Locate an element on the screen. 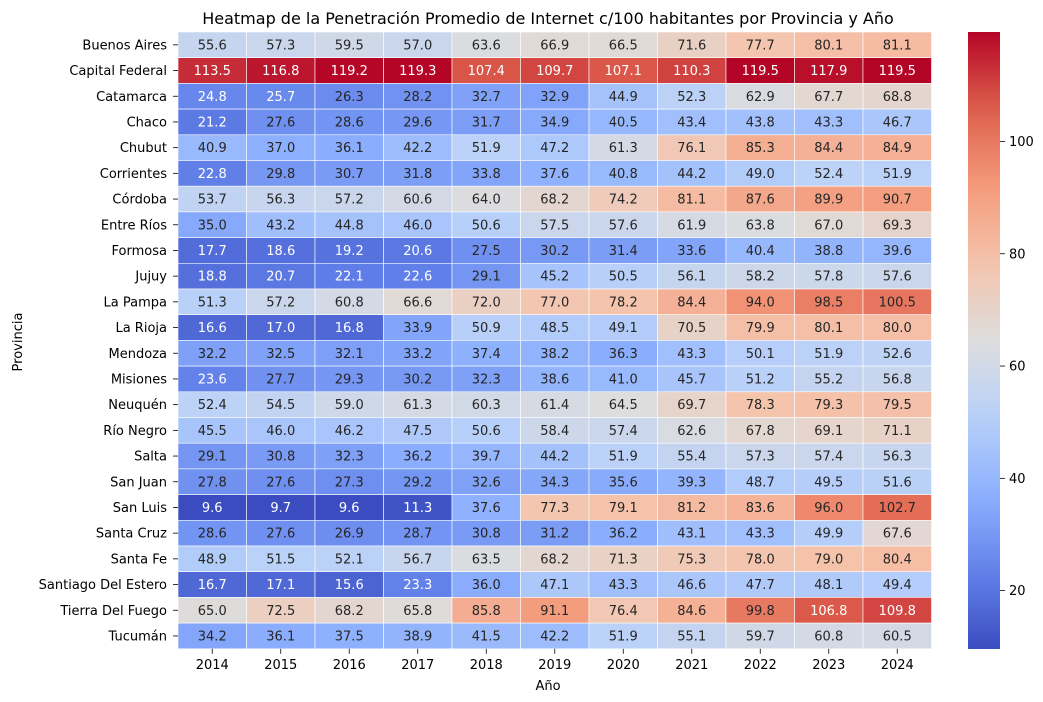 This screenshot has height=702, width=1043. cell-value-label: 79.3 is located at coordinates (828, 405).